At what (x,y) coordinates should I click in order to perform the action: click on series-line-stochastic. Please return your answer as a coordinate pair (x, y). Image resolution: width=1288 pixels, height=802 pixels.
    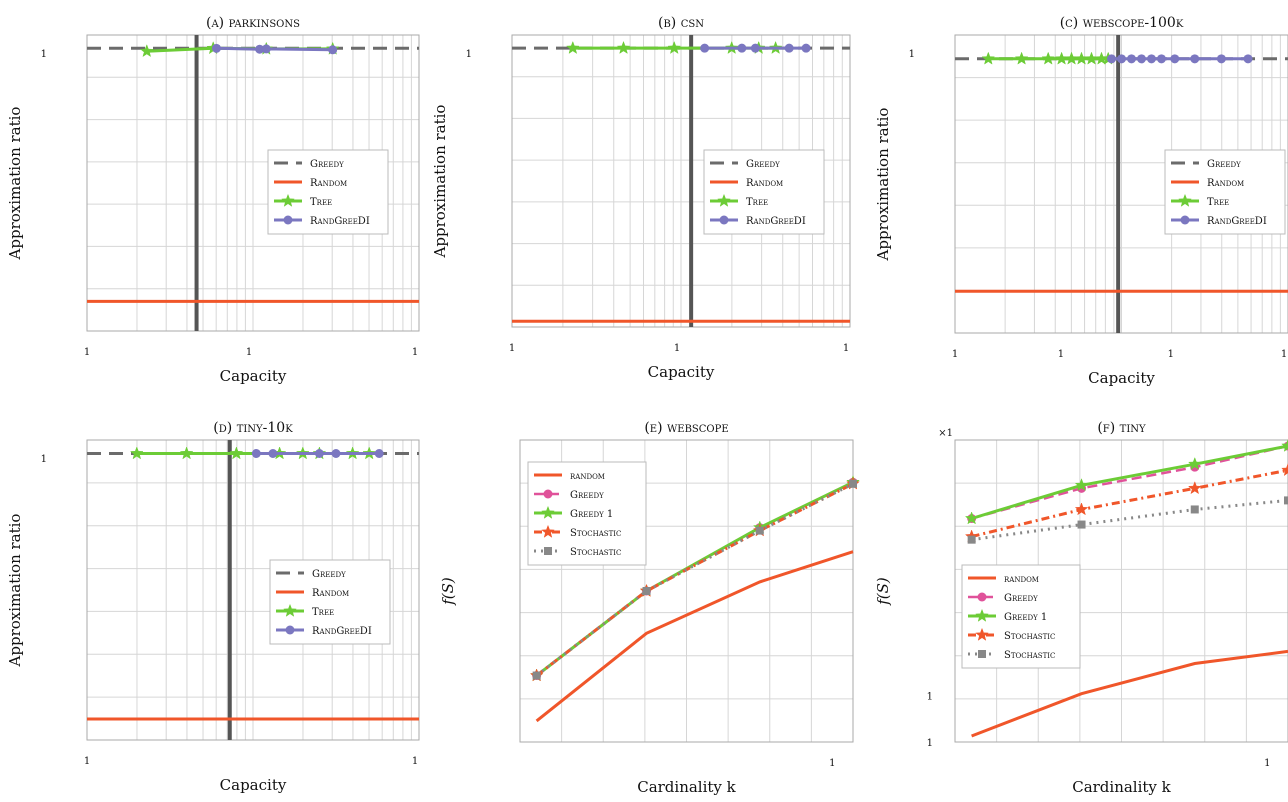
    Looking at the image, I should click on (694, 579).